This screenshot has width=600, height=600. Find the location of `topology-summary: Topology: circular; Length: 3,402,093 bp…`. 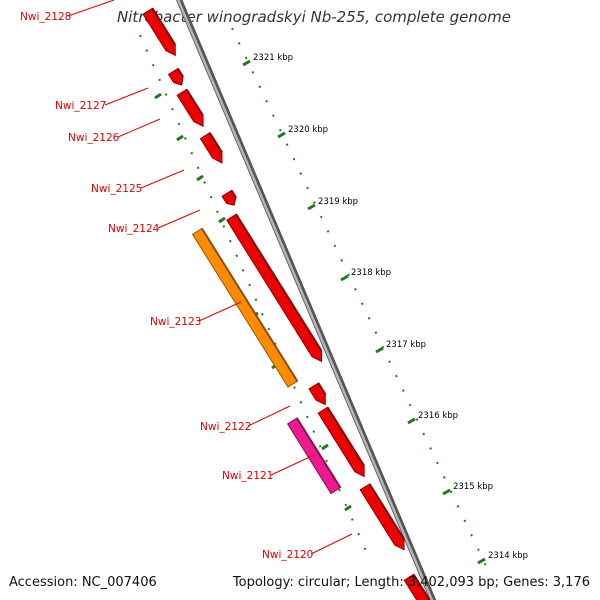

topology-summary: Topology: circular; Length: 3,402,093 bp… is located at coordinates (411, 582).